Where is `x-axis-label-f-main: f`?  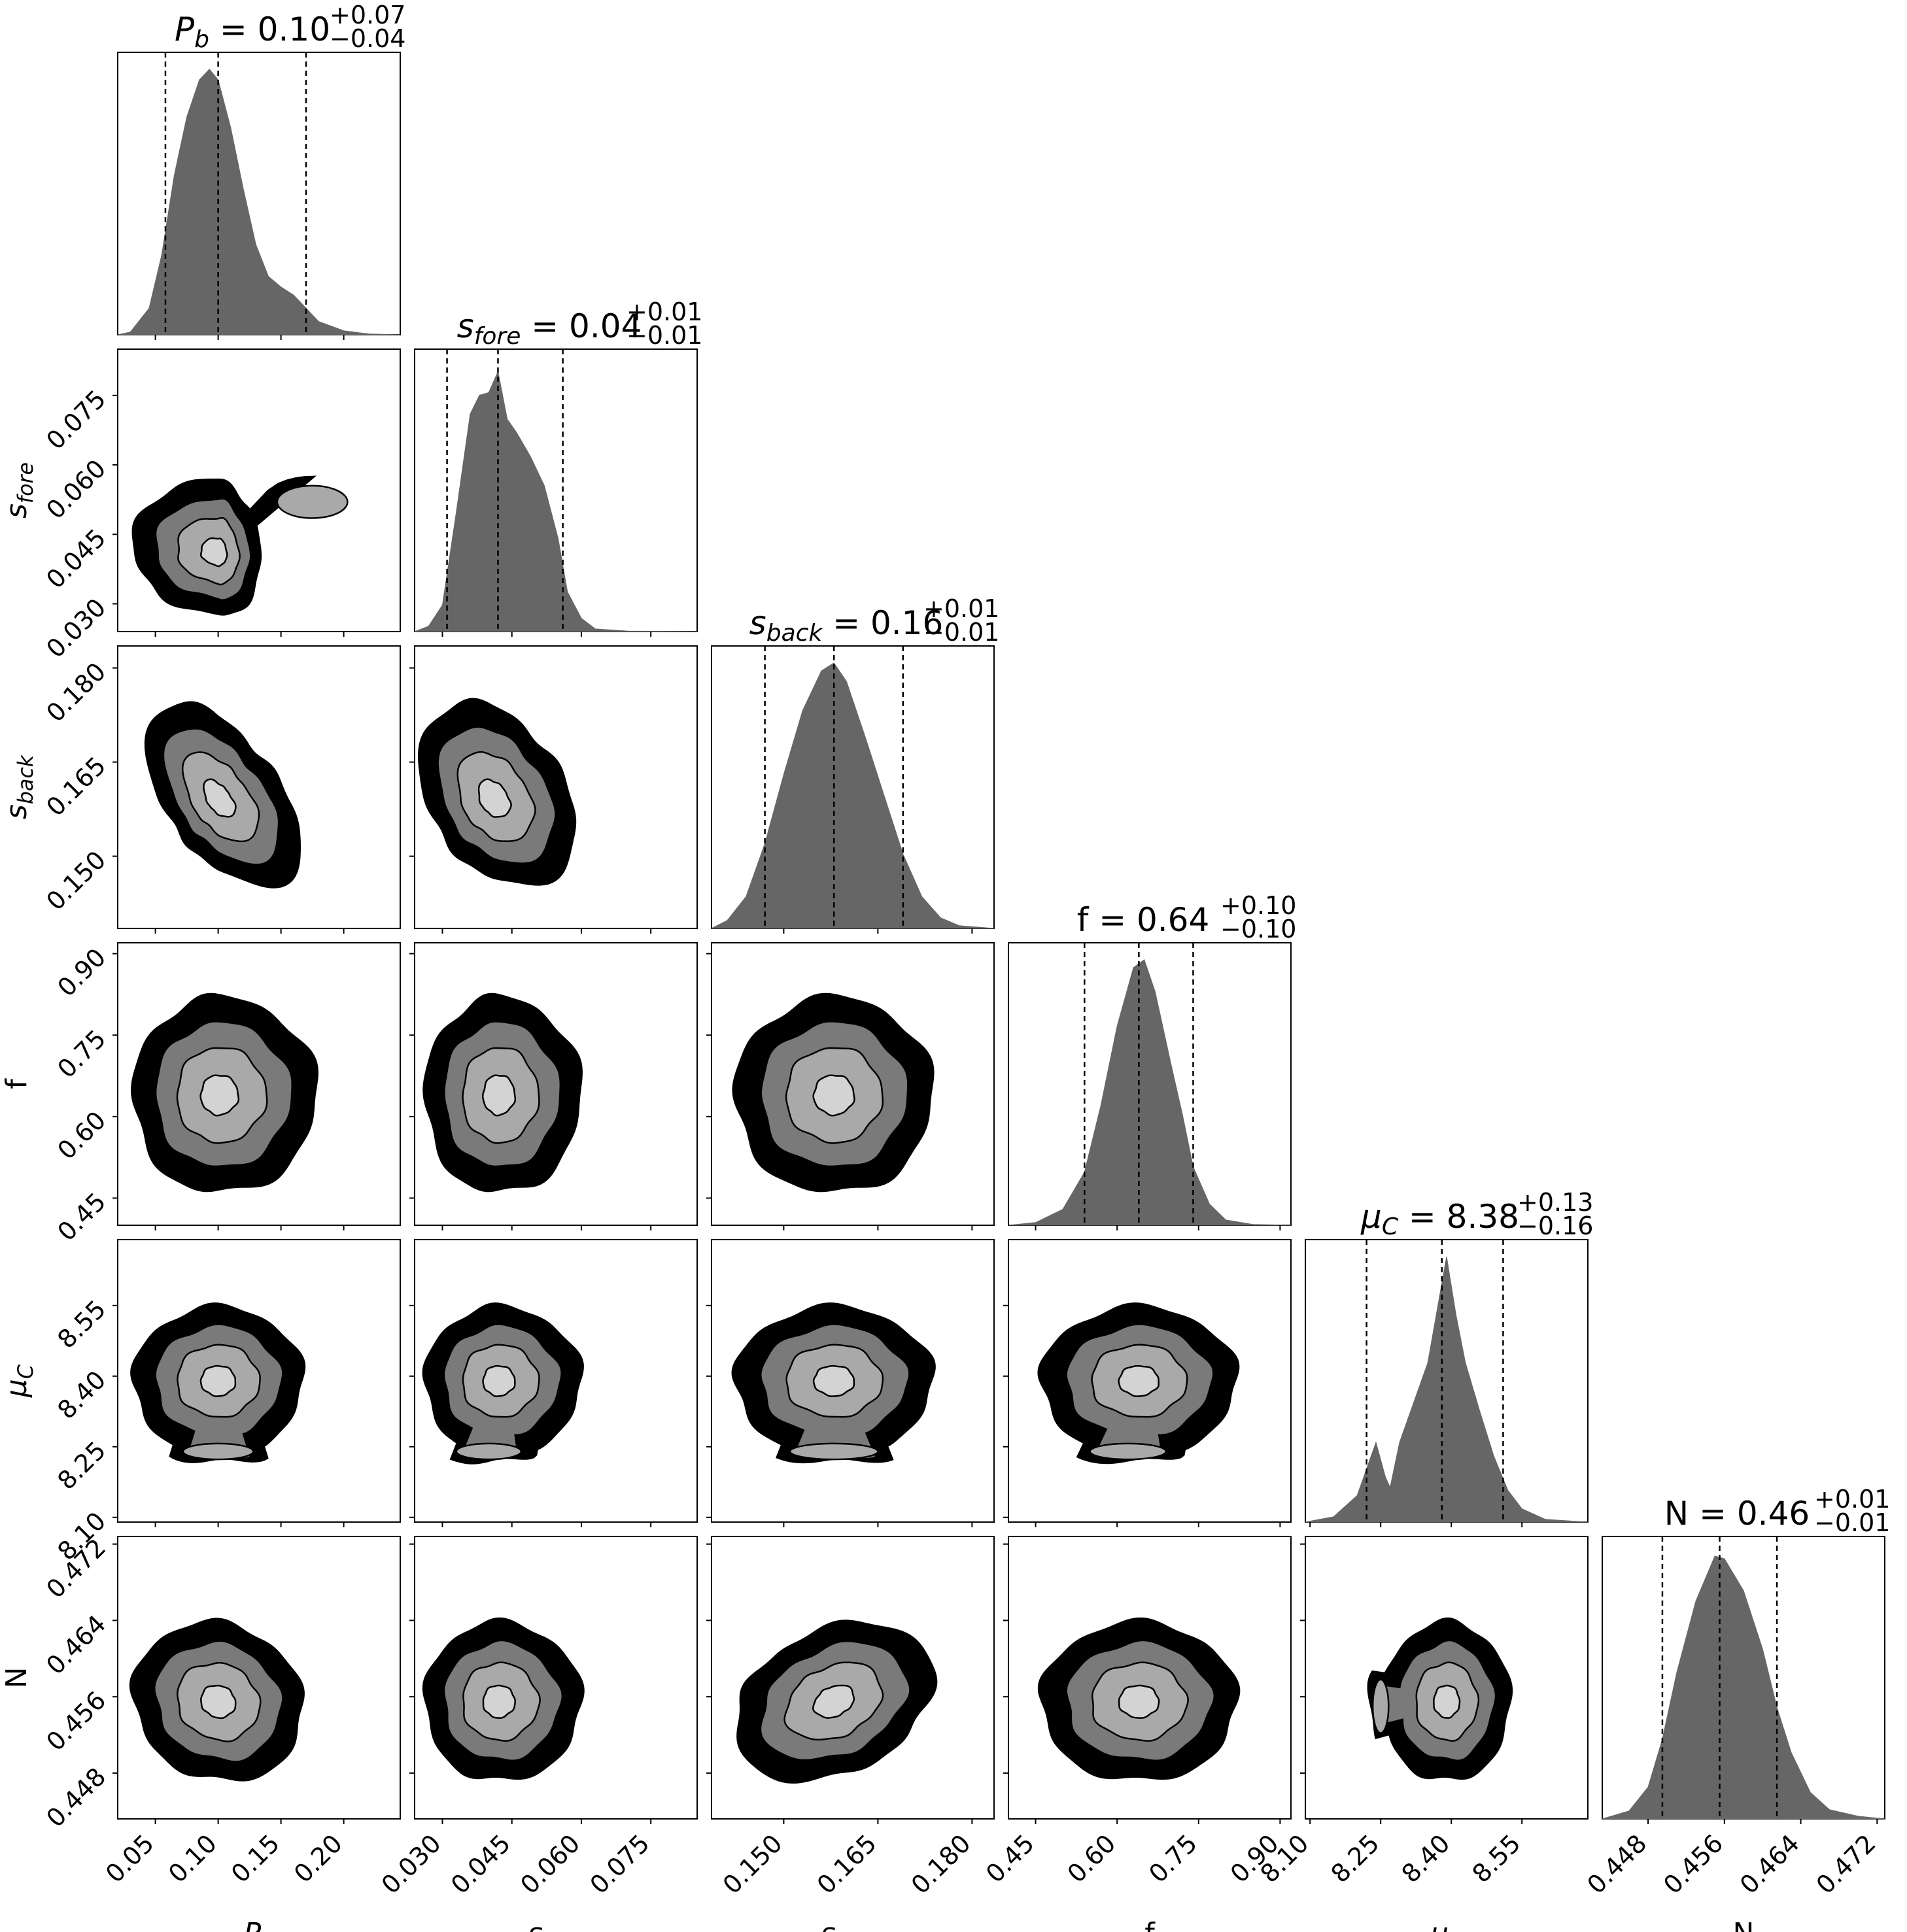 x-axis-label-f-main: f is located at coordinates (1150, 1924).